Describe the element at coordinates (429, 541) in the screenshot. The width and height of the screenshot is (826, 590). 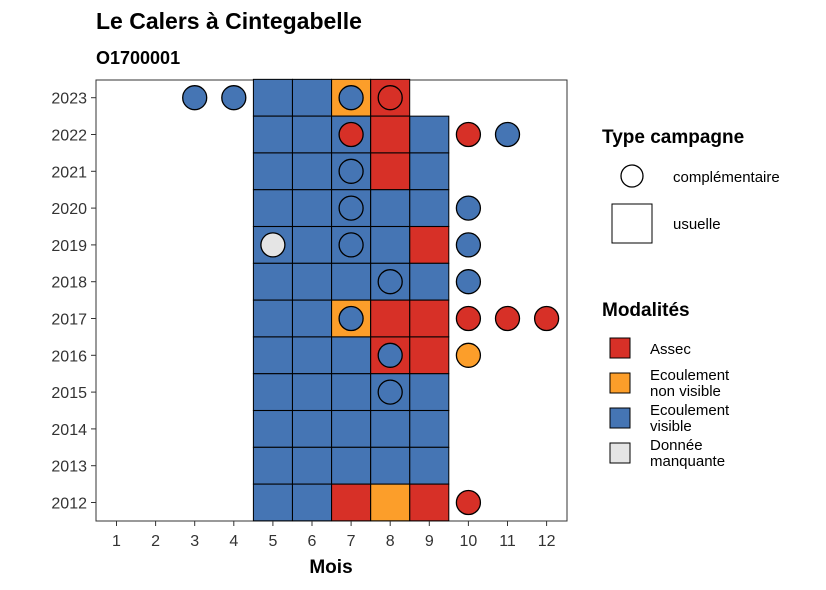
I see `x-tick-label: 9` at that location.